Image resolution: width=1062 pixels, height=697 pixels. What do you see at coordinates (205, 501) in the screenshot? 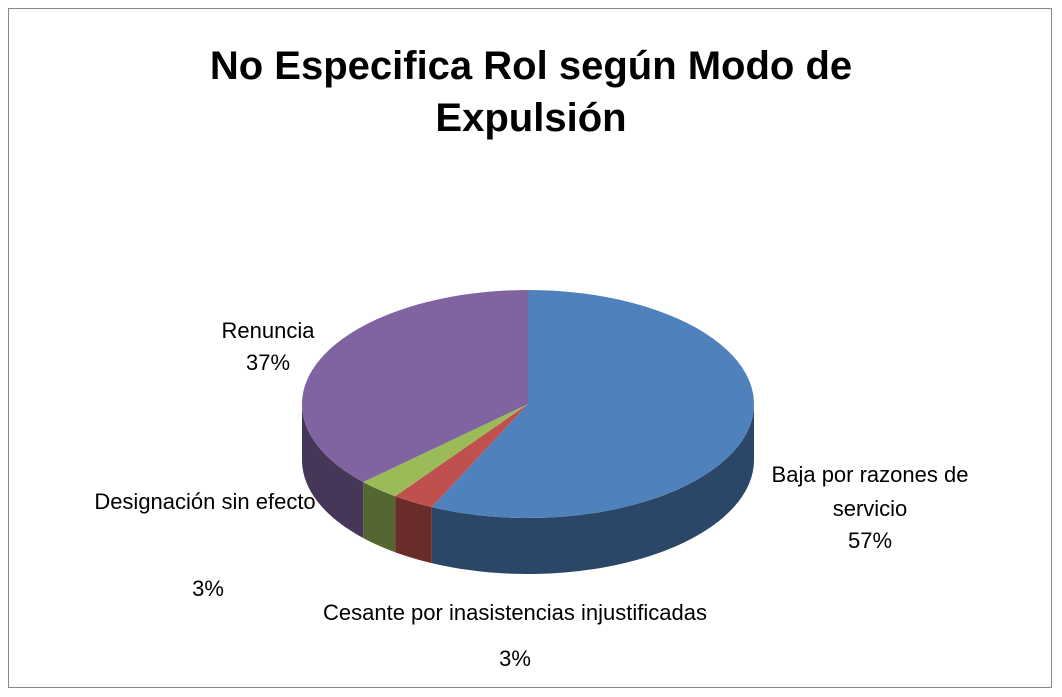
I see `slice-label: Designación sin efecto` at bounding box center [205, 501].